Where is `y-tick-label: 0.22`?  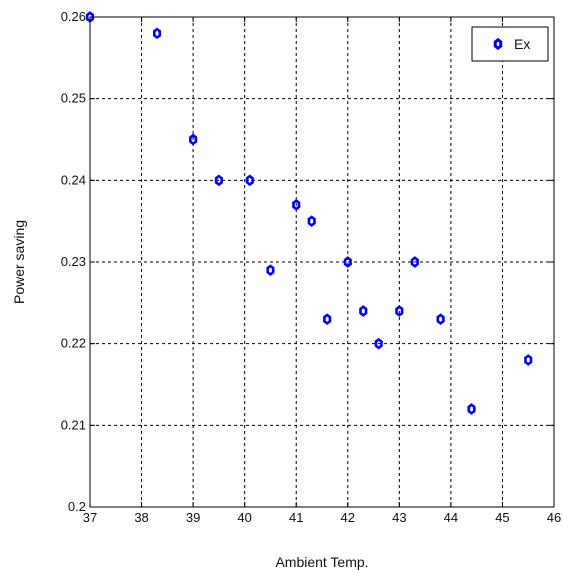
y-tick-label: 0.22 is located at coordinates (73, 343).